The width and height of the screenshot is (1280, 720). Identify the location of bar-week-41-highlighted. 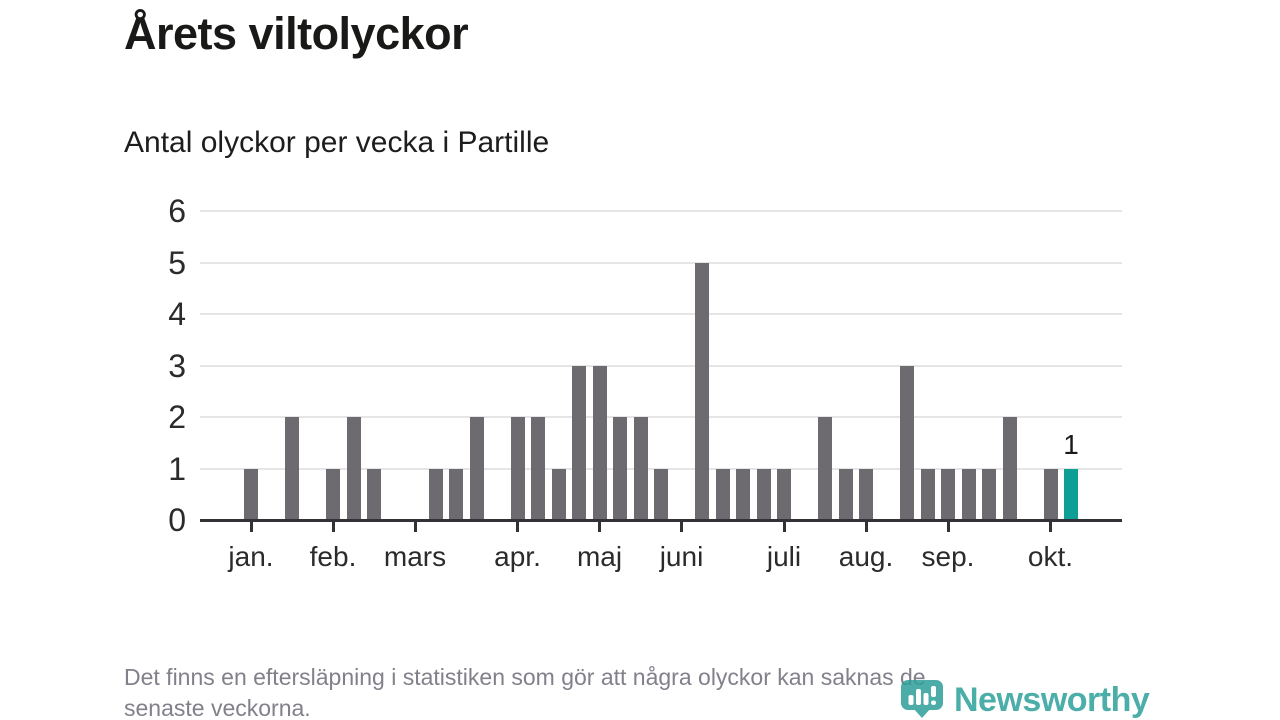
(1071, 494).